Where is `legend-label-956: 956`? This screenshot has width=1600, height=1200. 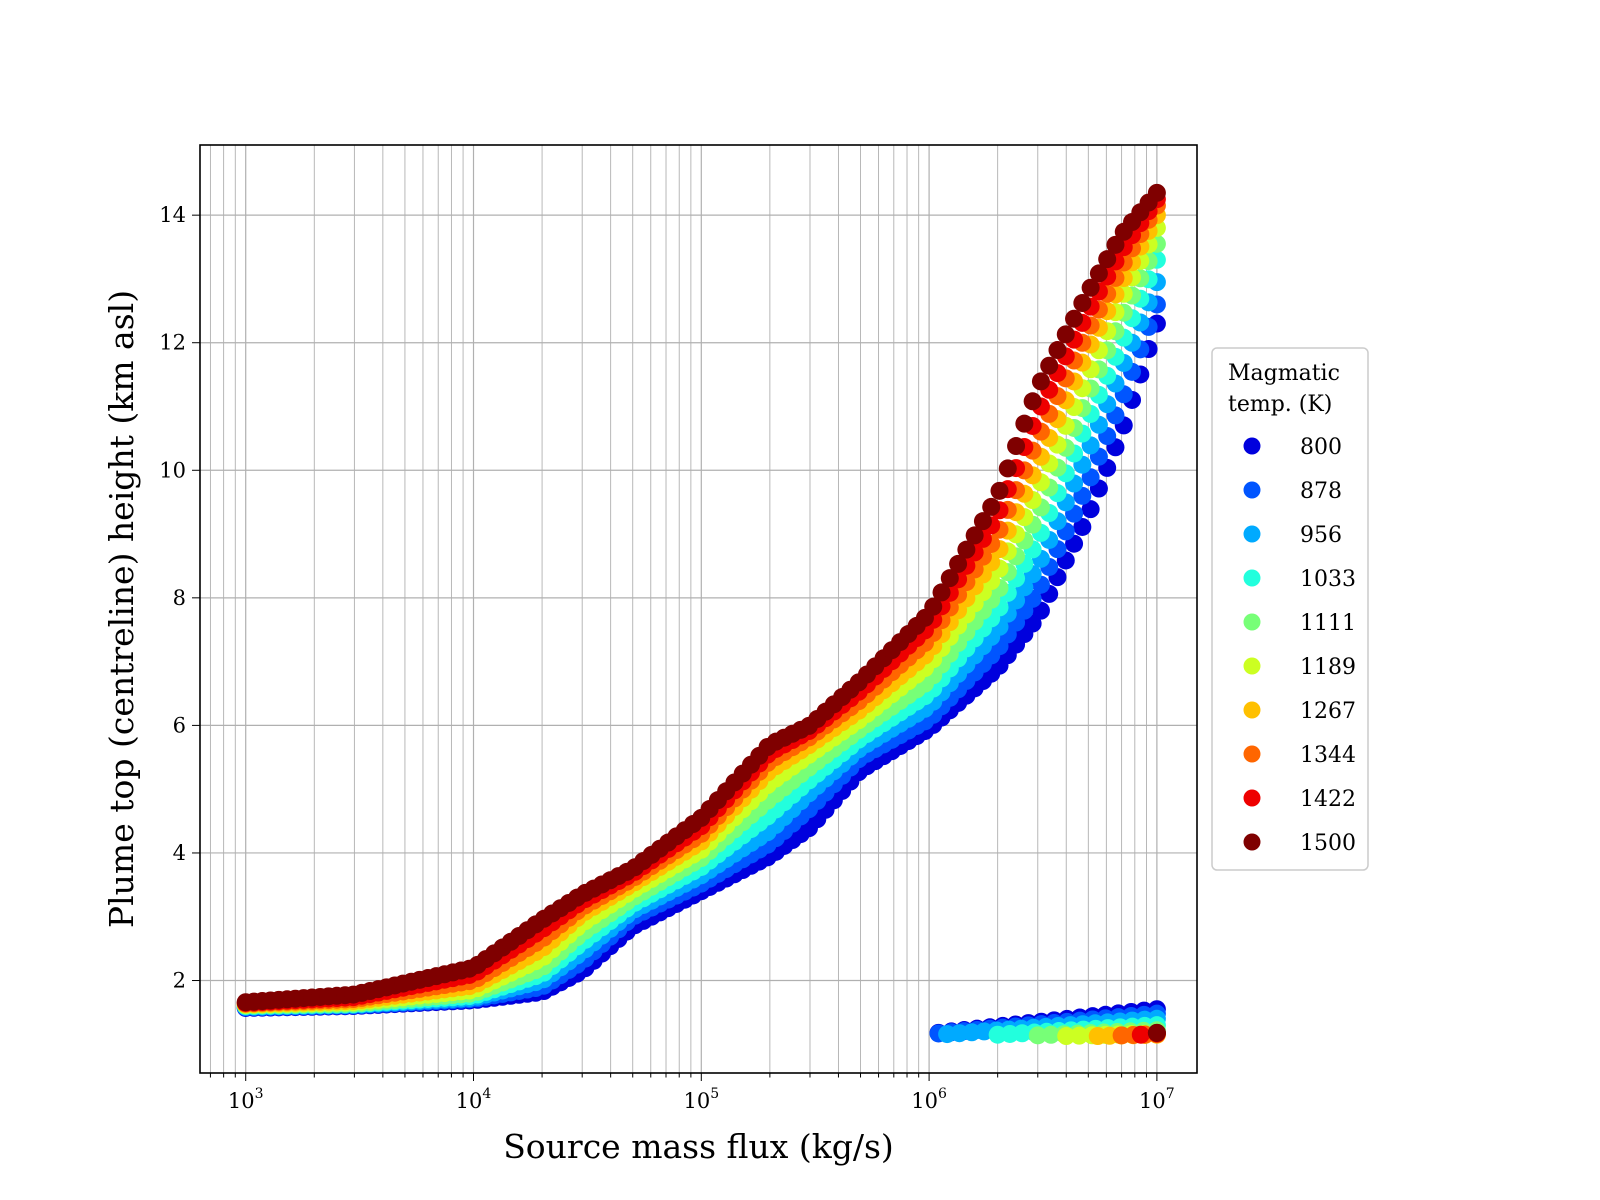
legend-label-956: 956 is located at coordinates (1321, 535).